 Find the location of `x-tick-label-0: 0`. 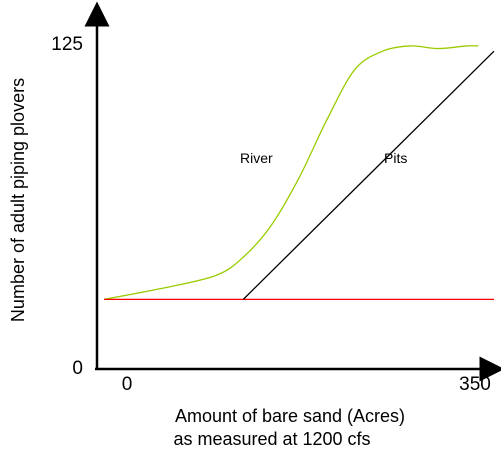

x-tick-label-0: 0 is located at coordinates (127, 384).